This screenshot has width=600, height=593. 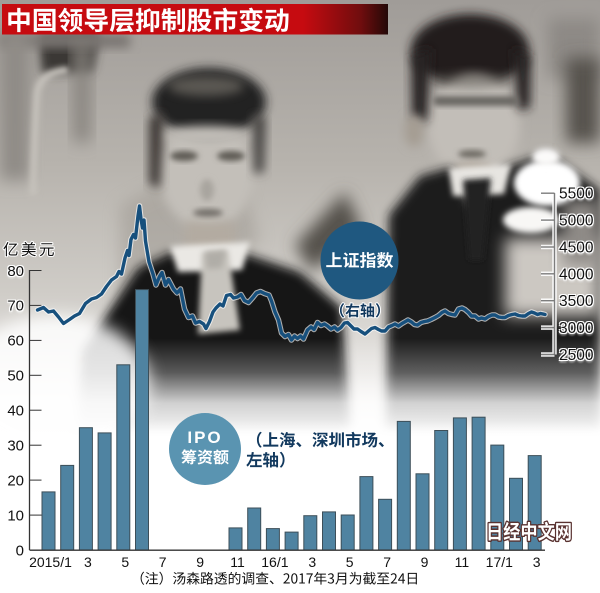 I want to click on svg-text: 16/1, so click(x=274, y=562).